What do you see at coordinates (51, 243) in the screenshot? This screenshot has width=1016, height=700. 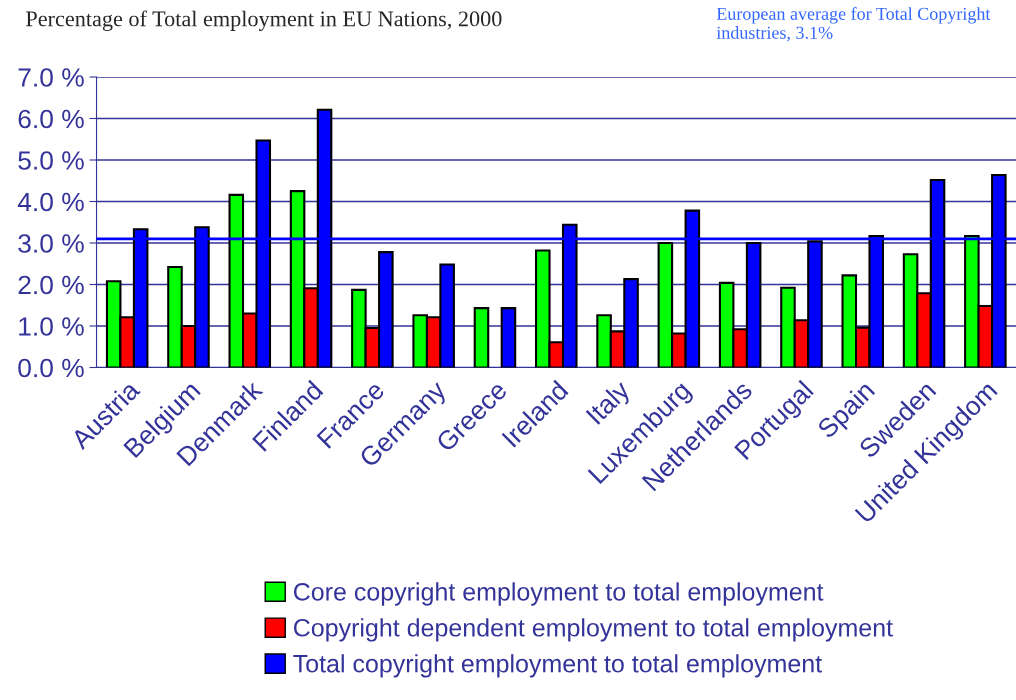 I see `y-tick-label: 3.0 %` at bounding box center [51, 243].